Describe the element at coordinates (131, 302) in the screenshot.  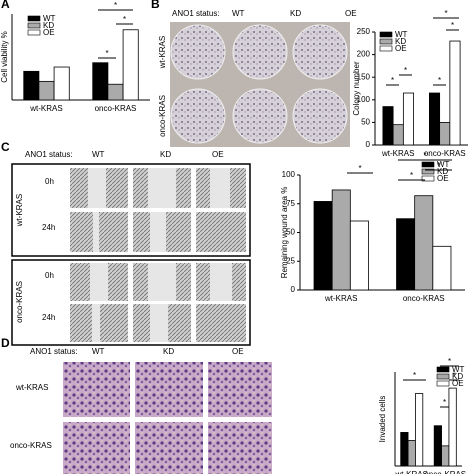
I see `box` at that location.